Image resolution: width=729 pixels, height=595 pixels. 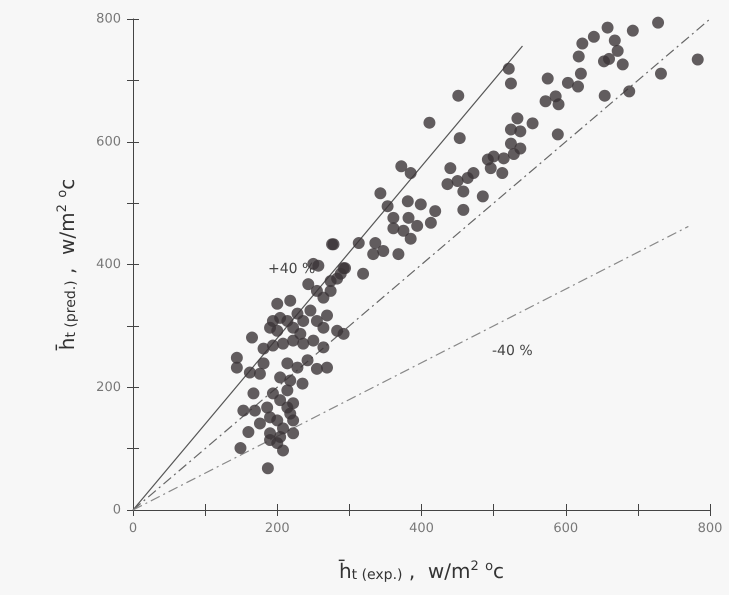 What do you see at coordinates (565, 528) in the screenshot?
I see `x-tick-label: 600` at bounding box center [565, 528].